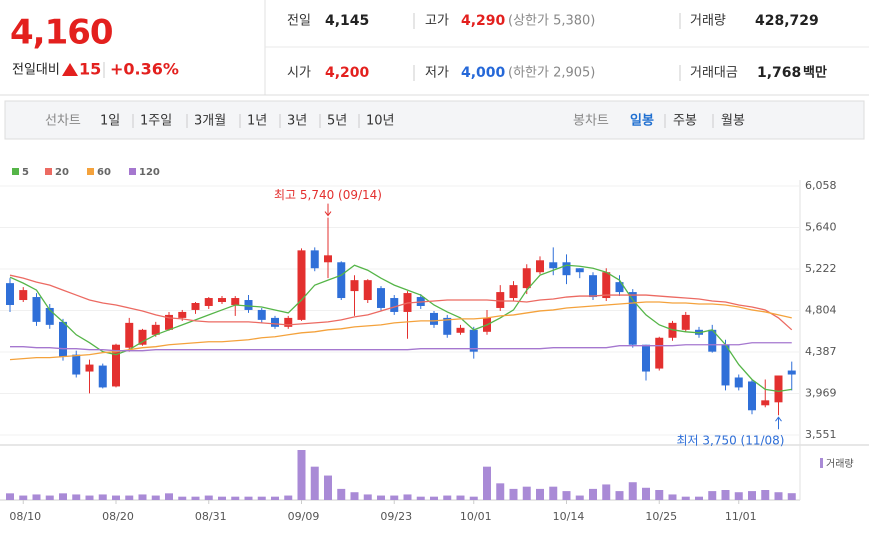 Image resolution: width=869 pixels, height=540 pixels. What do you see at coordinates (821, 310) in the screenshot?
I see `y-tick-label: 4,804` at bounding box center [821, 310].